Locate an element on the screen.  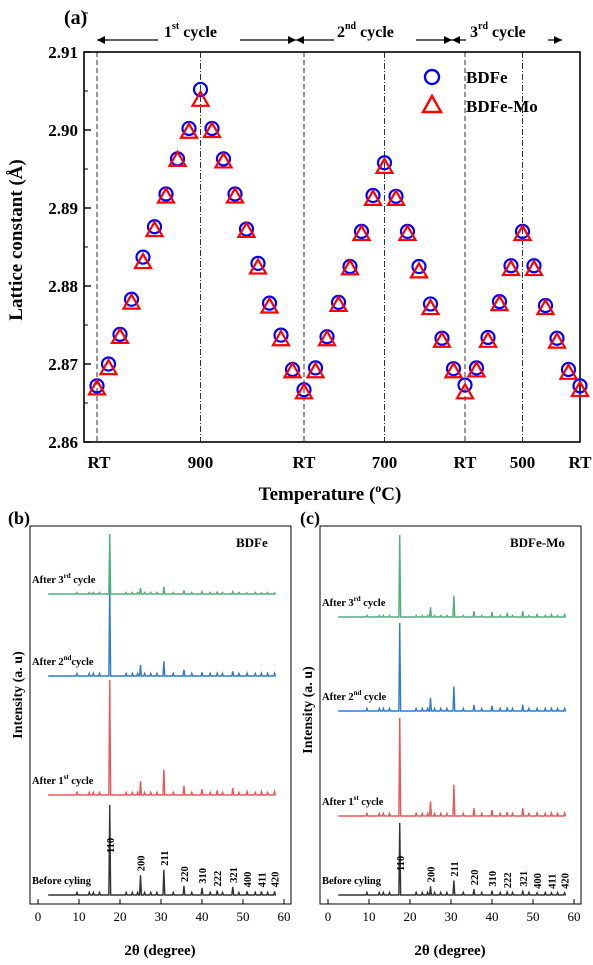
x-tick-label: 500 is located at coordinates (523, 462).